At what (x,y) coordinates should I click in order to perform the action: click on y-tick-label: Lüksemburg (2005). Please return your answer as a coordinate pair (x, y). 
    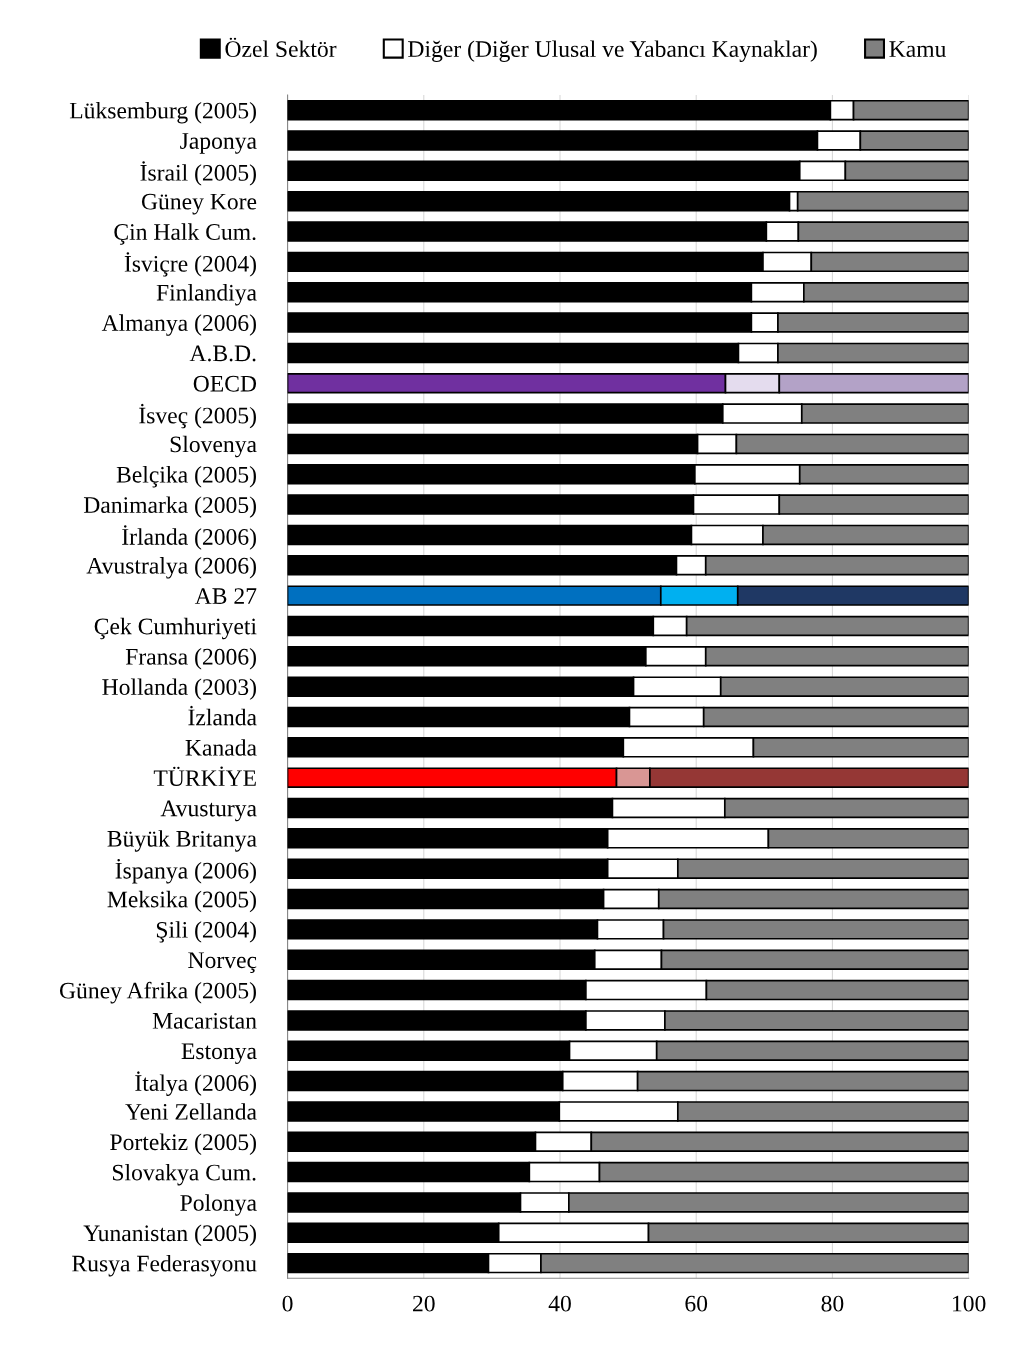
    Looking at the image, I should click on (162, 112).